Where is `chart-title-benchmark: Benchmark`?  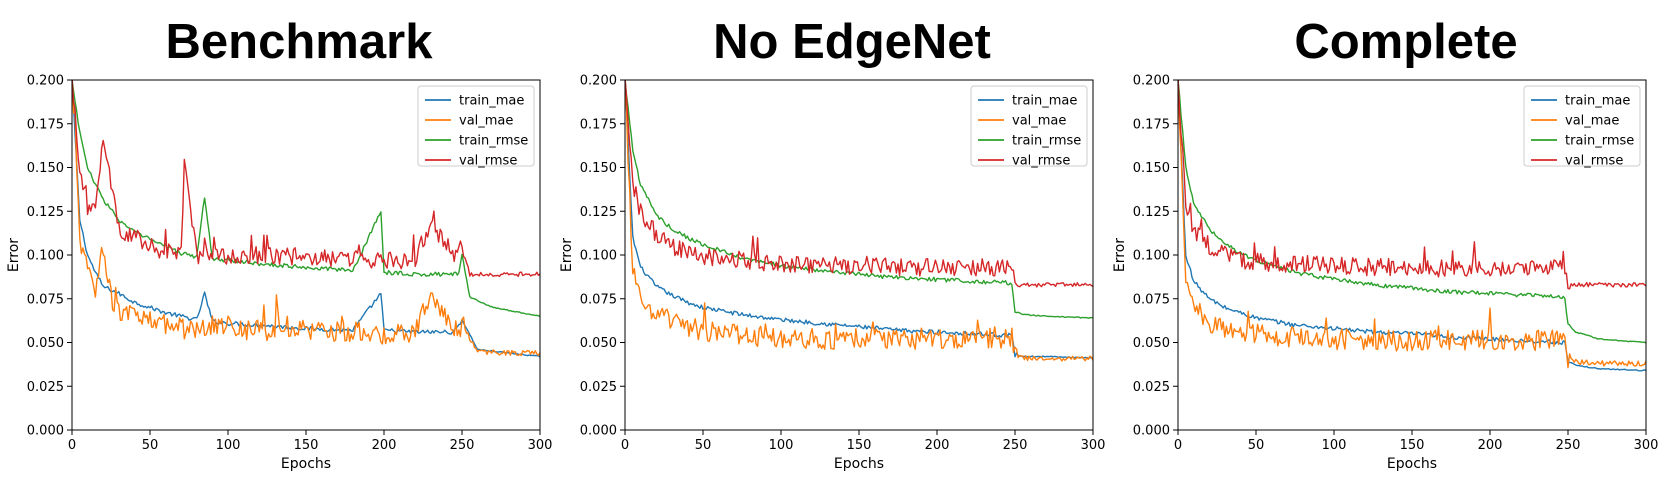
chart-title-benchmark: Benchmark is located at coordinates (299, 42).